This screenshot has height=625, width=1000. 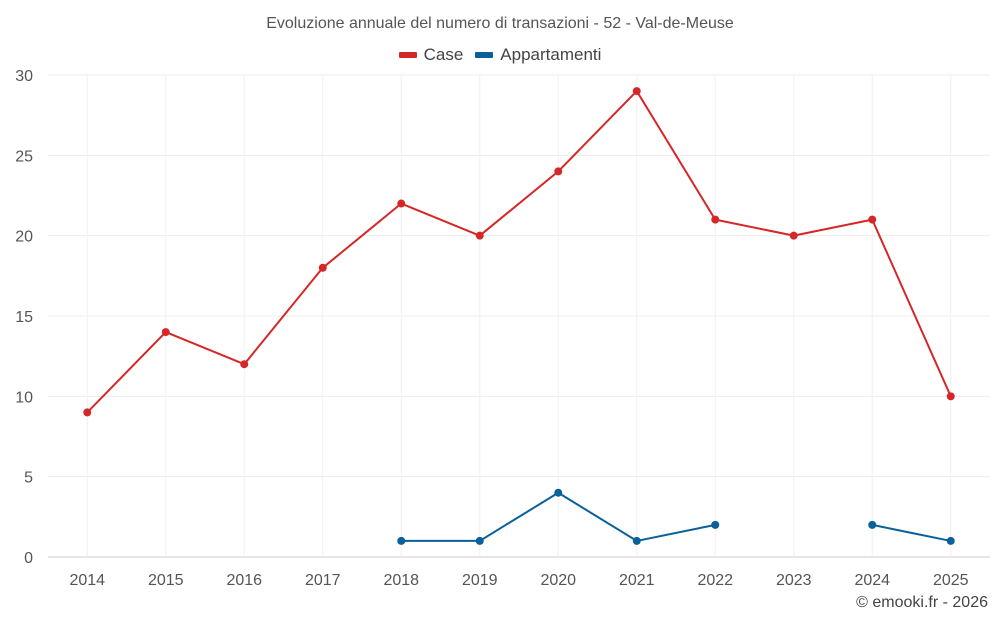 What do you see at coordinates (794, 580) in the screenshot?
I see `x-tick-label: 2023` at bounding box center [794, 580].